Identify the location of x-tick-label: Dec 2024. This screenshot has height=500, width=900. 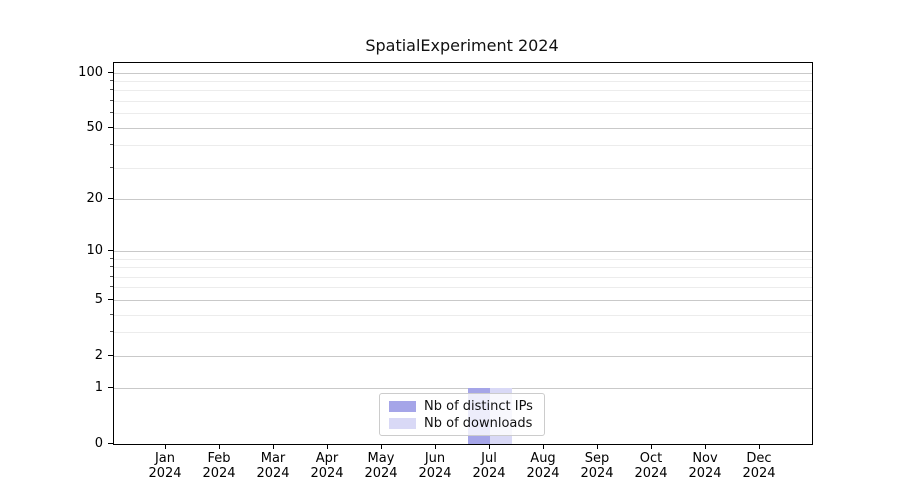
(759, 466).